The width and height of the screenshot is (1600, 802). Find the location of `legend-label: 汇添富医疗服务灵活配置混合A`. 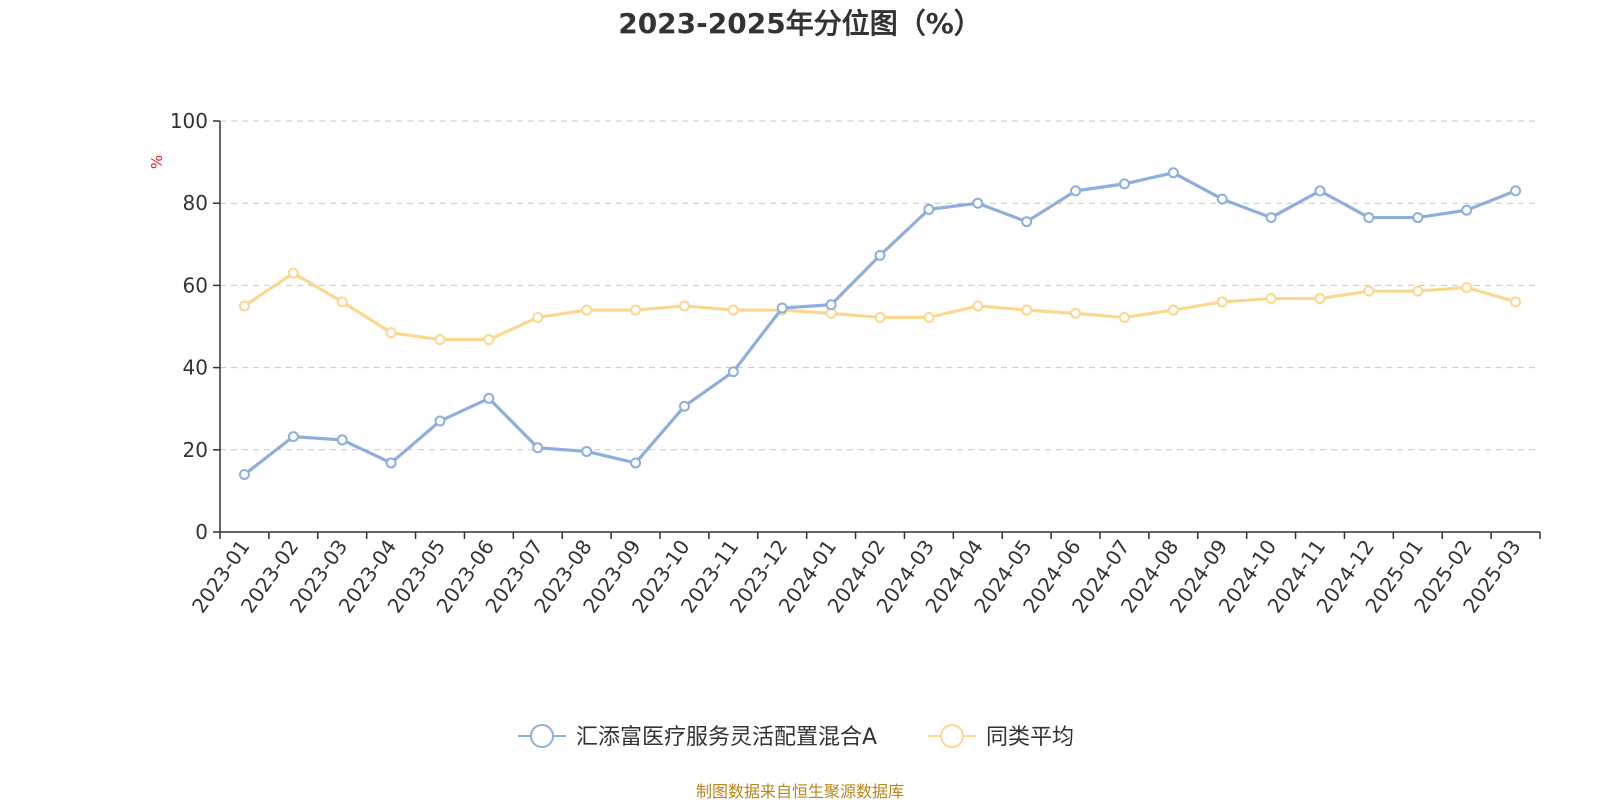

legend-label: 汇添富医疗服务灵活配置混合A is located at coordinates (726, 737).